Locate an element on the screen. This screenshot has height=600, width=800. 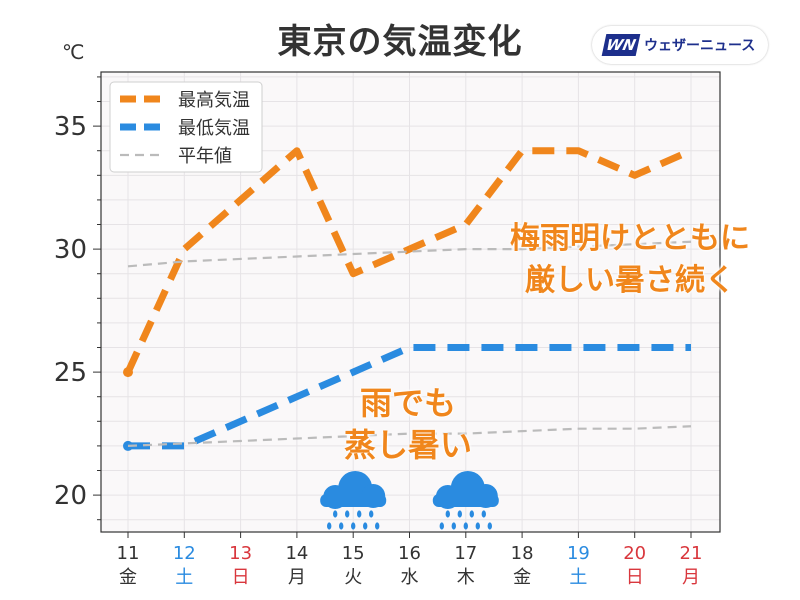
x-tick-label-date: 20 is located at coordinates (634, 553).